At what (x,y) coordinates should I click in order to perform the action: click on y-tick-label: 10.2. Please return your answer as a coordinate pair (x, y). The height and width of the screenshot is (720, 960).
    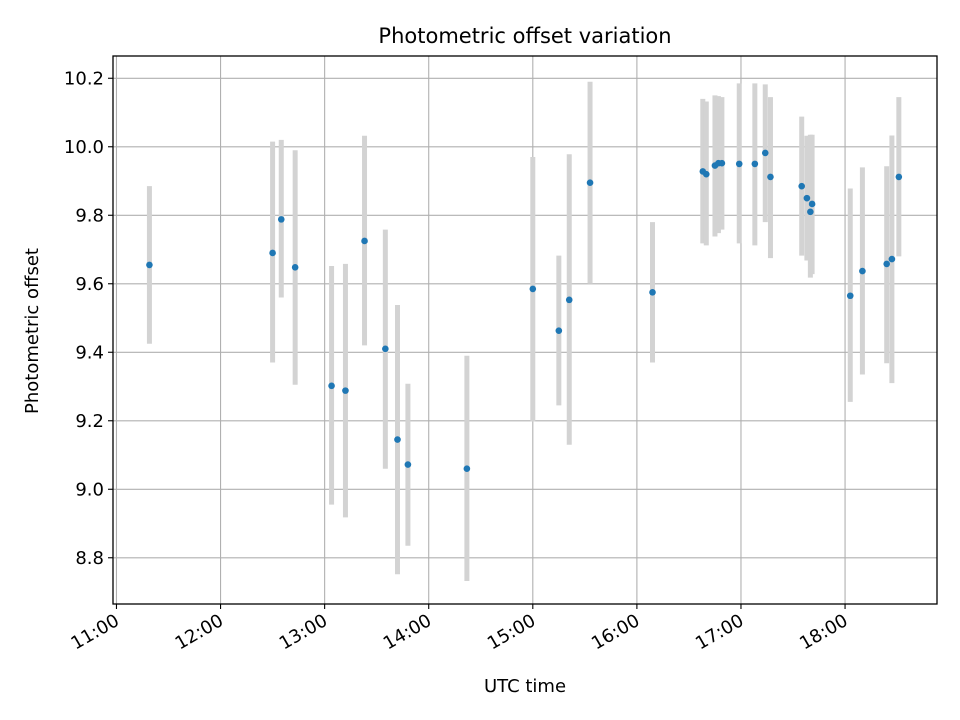
    Looking at the image, I should click on (84, 78).